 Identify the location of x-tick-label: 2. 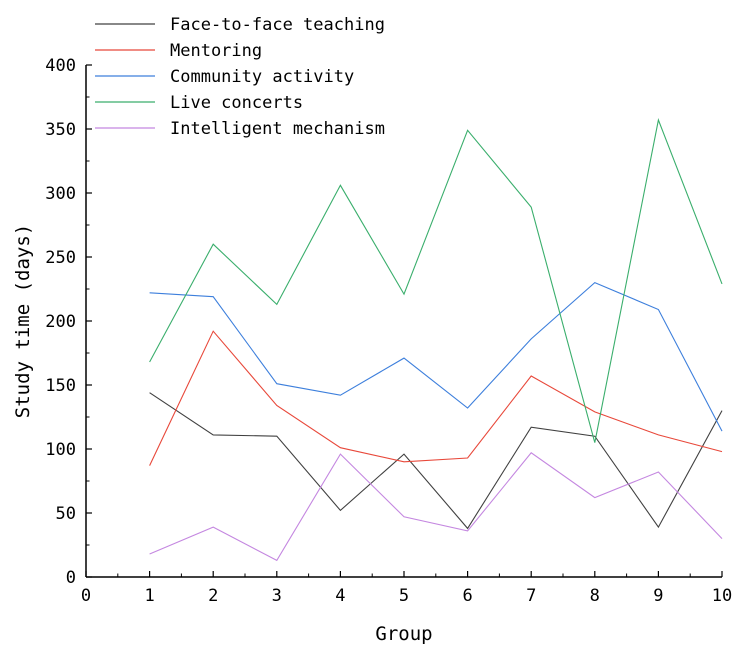
(213, 596).